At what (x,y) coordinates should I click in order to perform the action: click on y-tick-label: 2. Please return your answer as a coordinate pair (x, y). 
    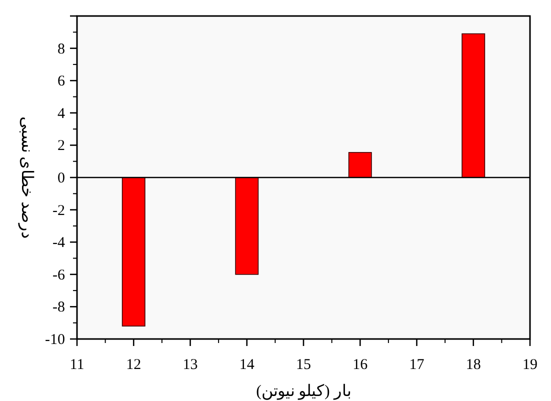
    Looking at the image, I should click on (61, 146).